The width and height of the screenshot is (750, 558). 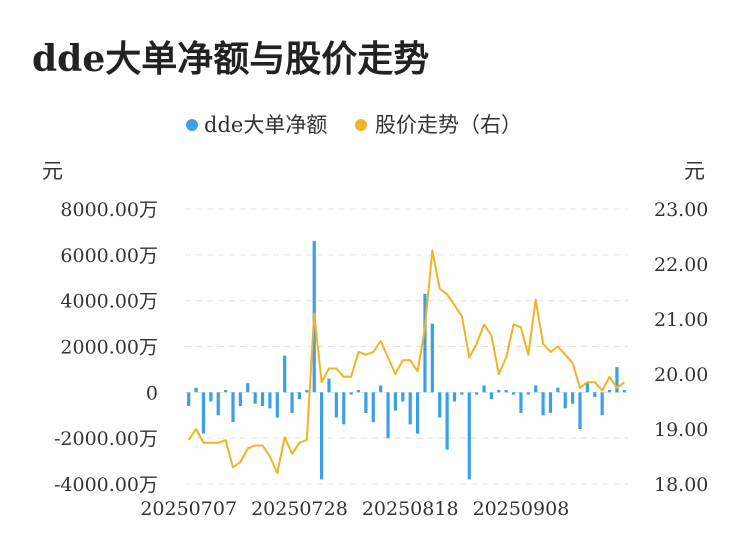 What do you see at coordinates (152, 393) in the screenshot?
I see `left-tick-label: 0` at bounding box center [152, 393].